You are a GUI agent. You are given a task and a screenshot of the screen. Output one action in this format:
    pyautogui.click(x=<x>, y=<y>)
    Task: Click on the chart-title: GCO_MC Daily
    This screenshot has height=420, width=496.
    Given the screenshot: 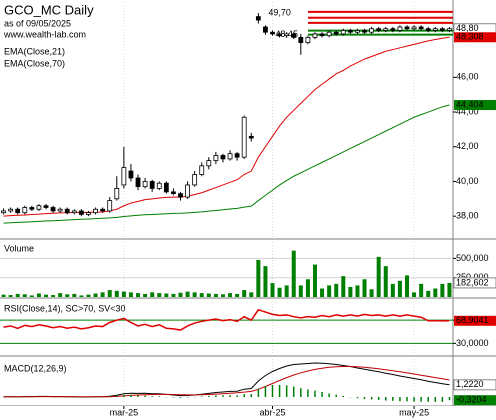 What is the action you would take?
    pyautogui.click(x=49, y=9)
    